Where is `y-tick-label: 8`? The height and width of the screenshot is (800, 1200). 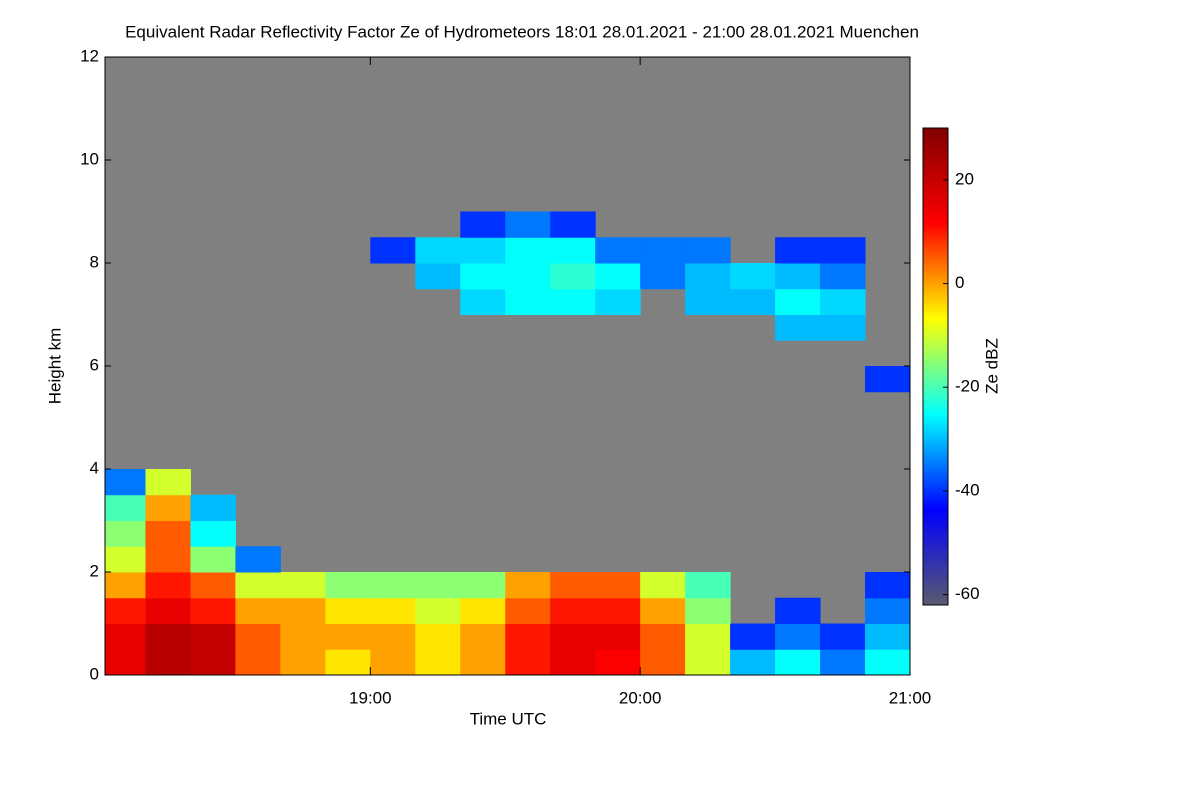
y-tick-label: 8 is located at coordinates (94, 261).